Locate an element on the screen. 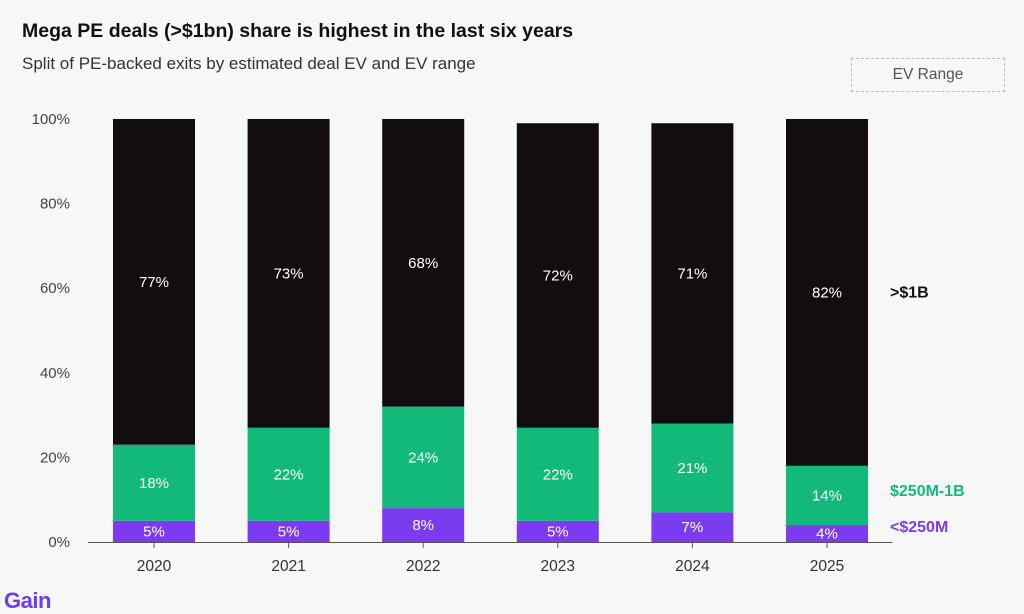 This screenshot has width=1024, height=614. data-label: 8% is located at coordinates (423, 525).